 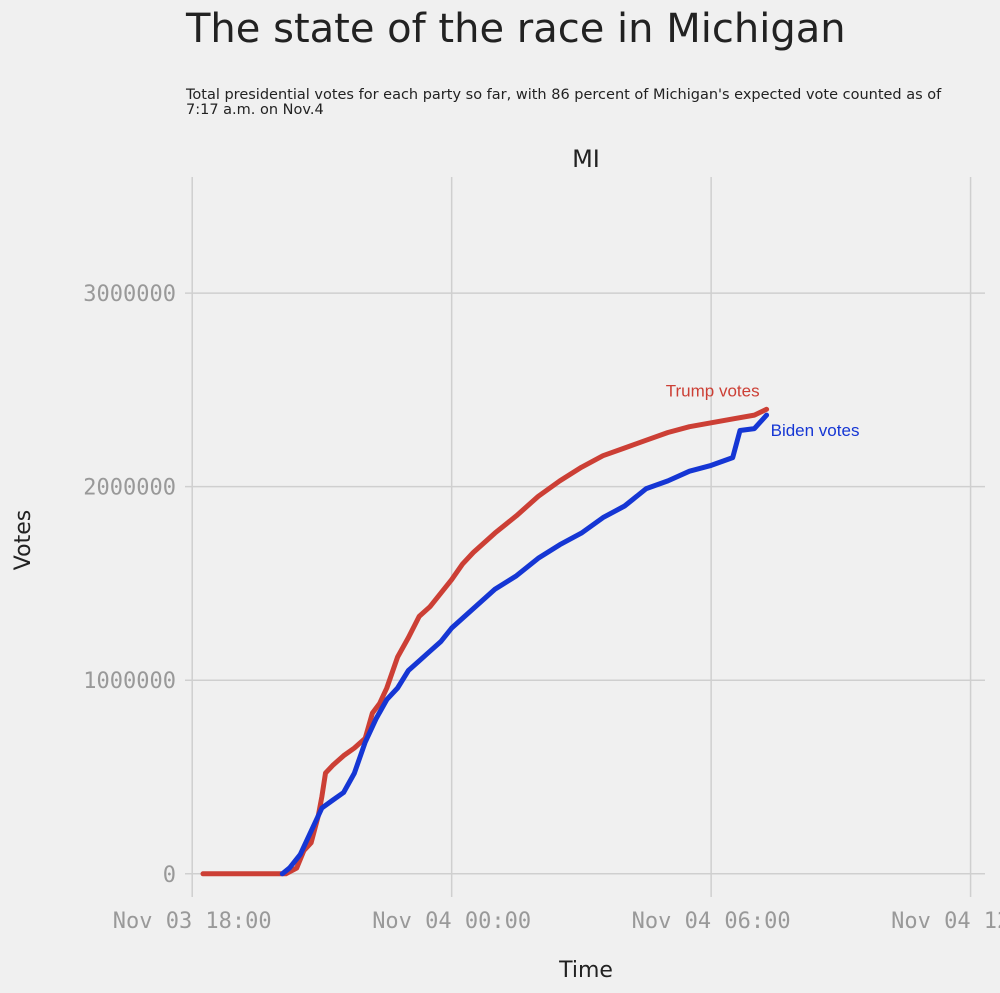 I want to click on y-tick-label: 1000000, so click(x=129, y=681).